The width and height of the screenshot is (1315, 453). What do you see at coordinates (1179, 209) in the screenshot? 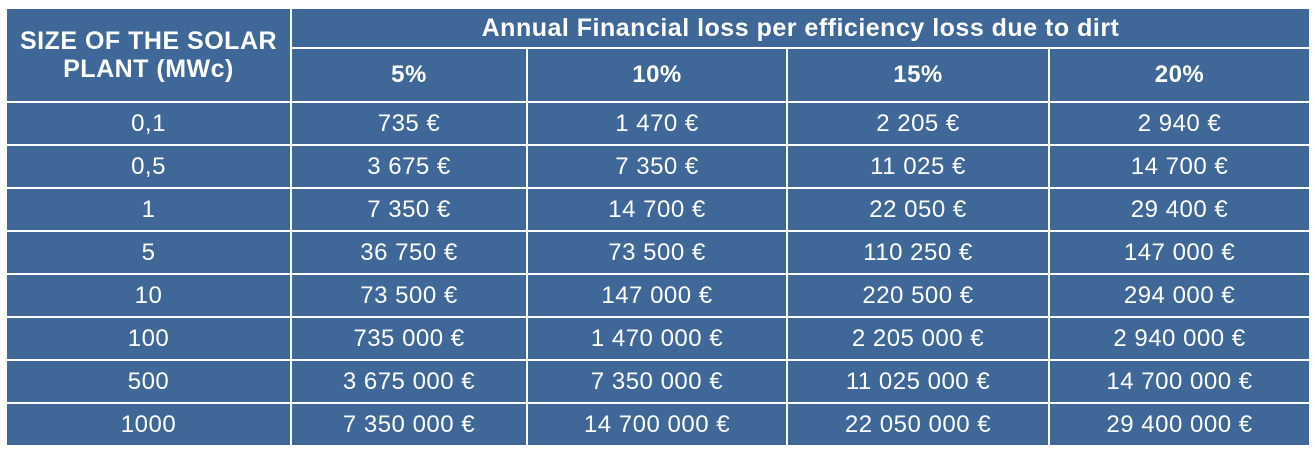
I see `loss-cell: 29 400 €` at bounding box center [1179, 209].